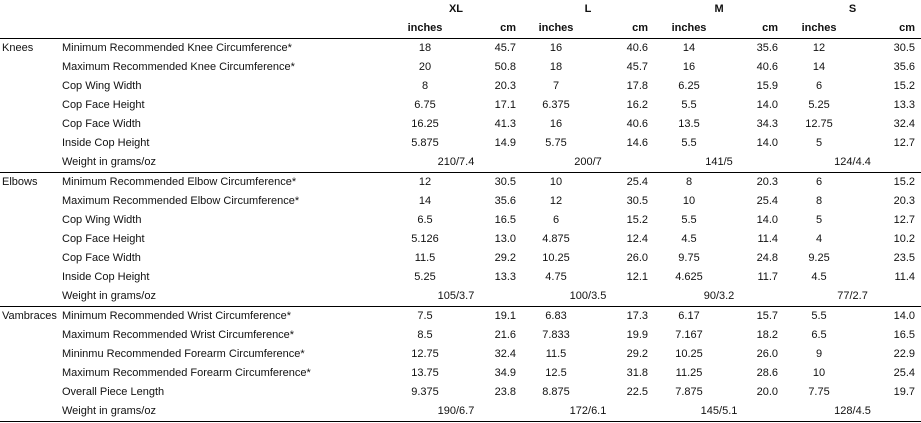 This screenshot has width=921, height=423. I want to click on inches-value: 12.5, so click(556, 373).